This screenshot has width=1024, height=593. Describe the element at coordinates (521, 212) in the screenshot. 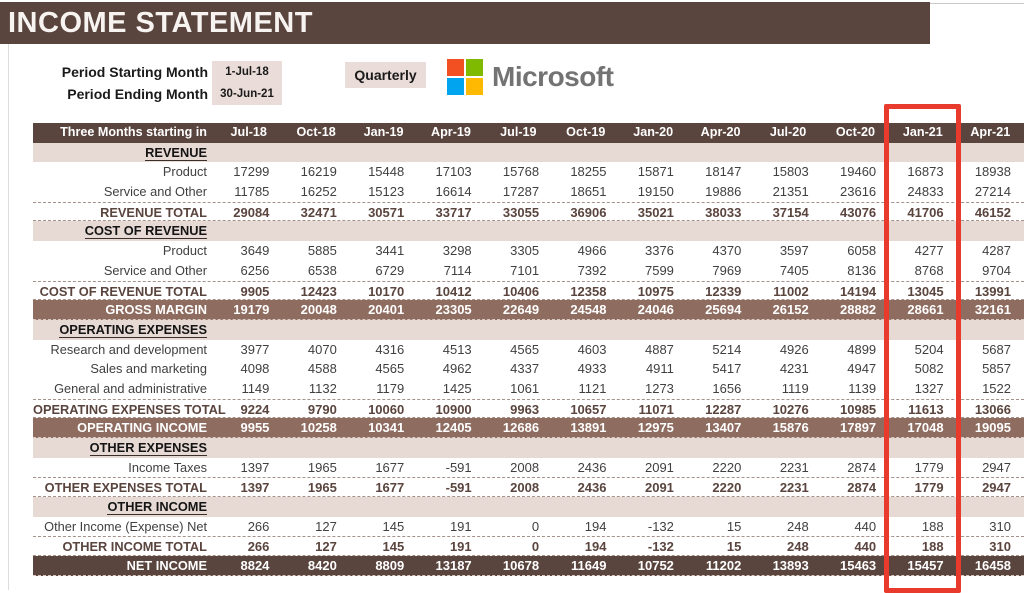

I see `value-cell-revenue-total-jul-19: 33055` at that location.